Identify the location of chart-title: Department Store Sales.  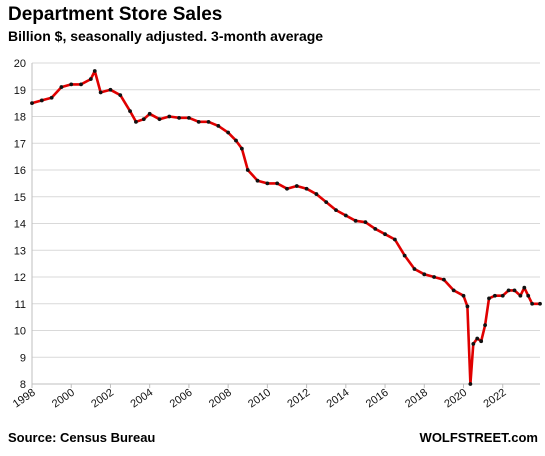
(115, 14).